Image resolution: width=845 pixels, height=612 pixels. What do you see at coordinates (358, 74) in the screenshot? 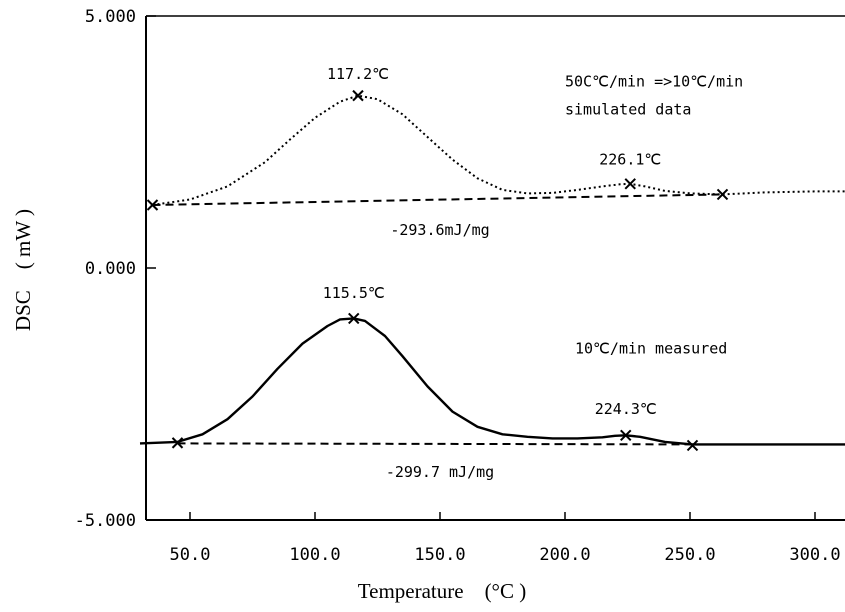
I see `annotation-label: 117.2℃` at bounding box center [358, 74].